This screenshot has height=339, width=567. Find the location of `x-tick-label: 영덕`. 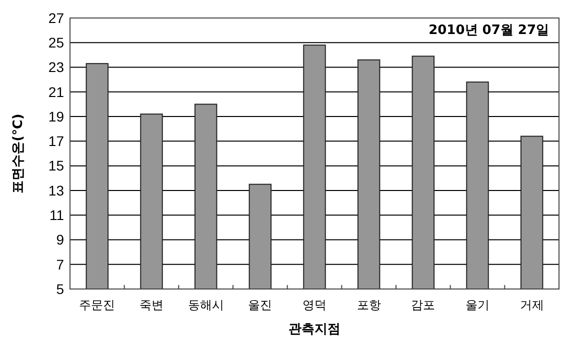

x-tick-label: 영덕 is located at coordinates (314, 305).